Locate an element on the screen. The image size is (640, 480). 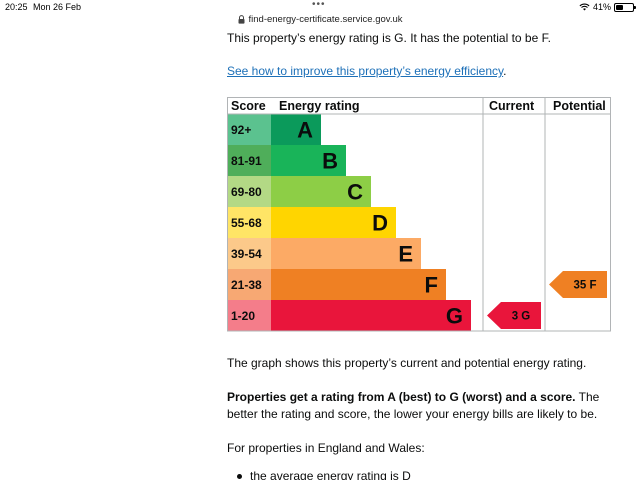
current-rating-label: 3 G is located at coordinates (521, 317).